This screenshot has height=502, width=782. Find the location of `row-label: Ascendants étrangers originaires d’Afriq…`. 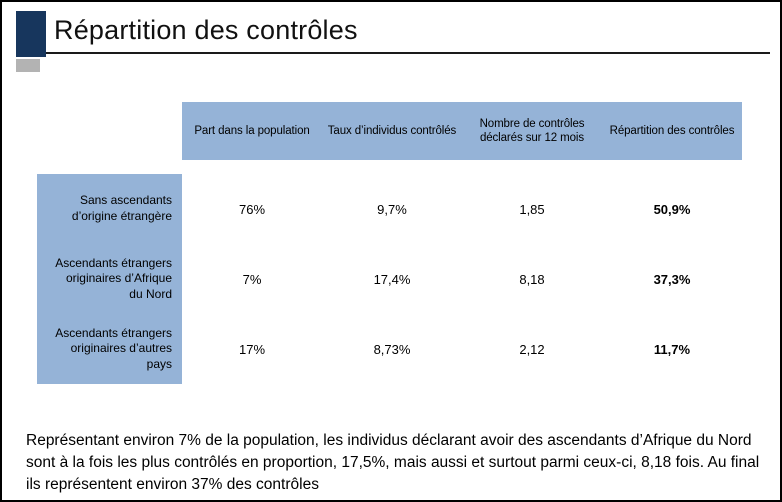

row-label: Ascendants étrangers originaires d’Afriq… is located at coordinates (109, 279).